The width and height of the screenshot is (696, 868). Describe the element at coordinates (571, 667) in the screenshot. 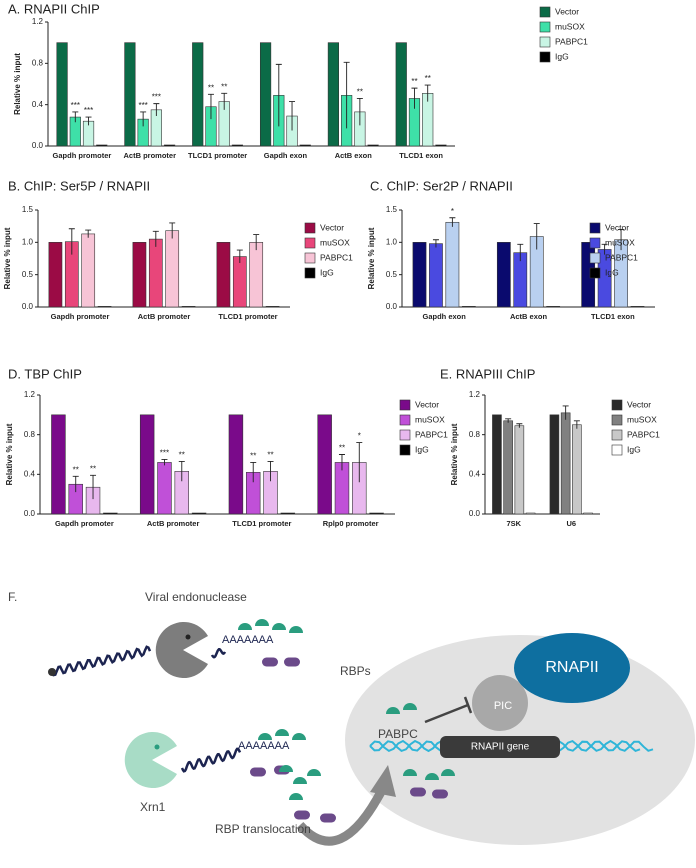

I see `rnapii-label: RNAPII` at that location.